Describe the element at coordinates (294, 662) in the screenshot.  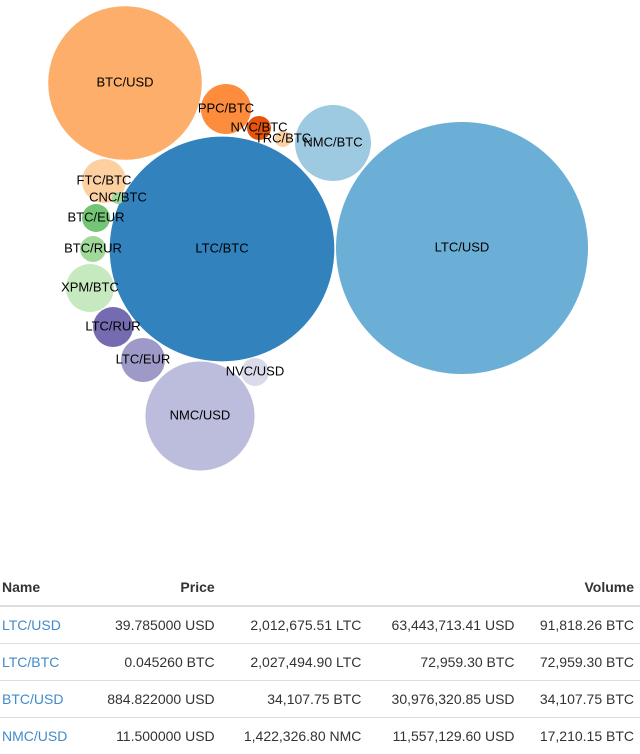
I see `table-cell: 2,027,494.90 LTC` at that location.